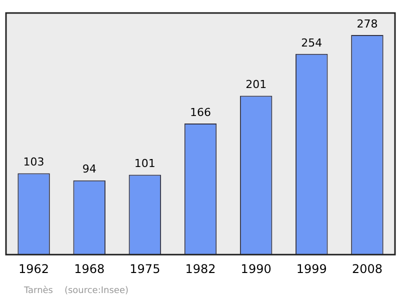 The width and height of the screenshot is (400, 299). I want to click on x-tick-label: 1975, so click(145, 269).